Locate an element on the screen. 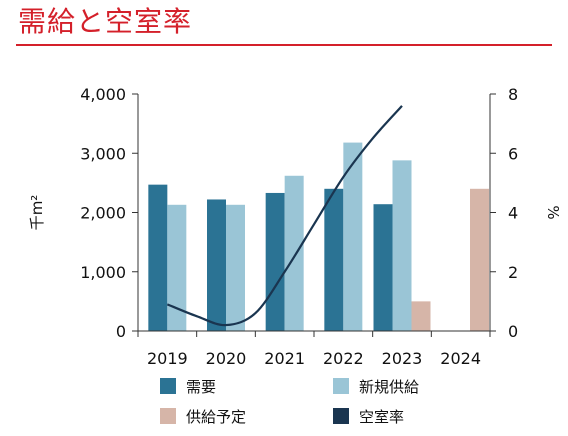 The image size is (568, 436). bar-需要-2021 is located at coordinates (275, 261).